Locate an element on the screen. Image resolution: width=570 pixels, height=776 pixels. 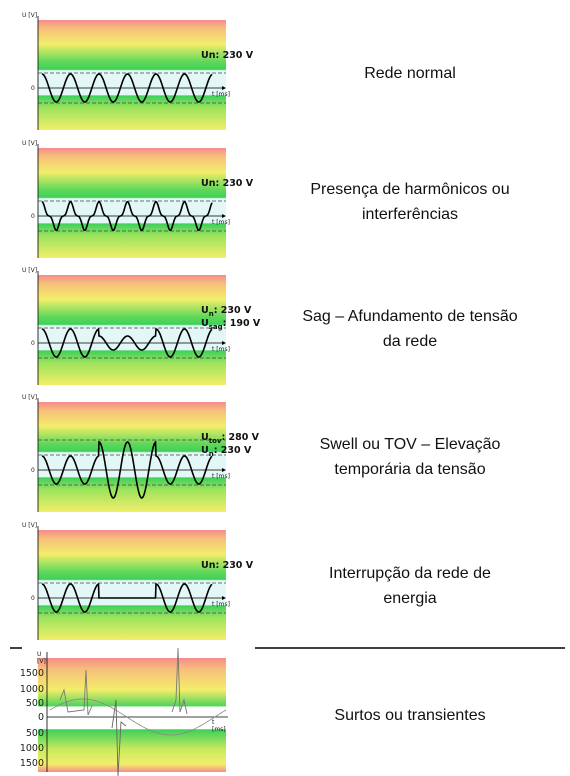
caption: Surtos ou transientes is located at coordinates (409, 715).